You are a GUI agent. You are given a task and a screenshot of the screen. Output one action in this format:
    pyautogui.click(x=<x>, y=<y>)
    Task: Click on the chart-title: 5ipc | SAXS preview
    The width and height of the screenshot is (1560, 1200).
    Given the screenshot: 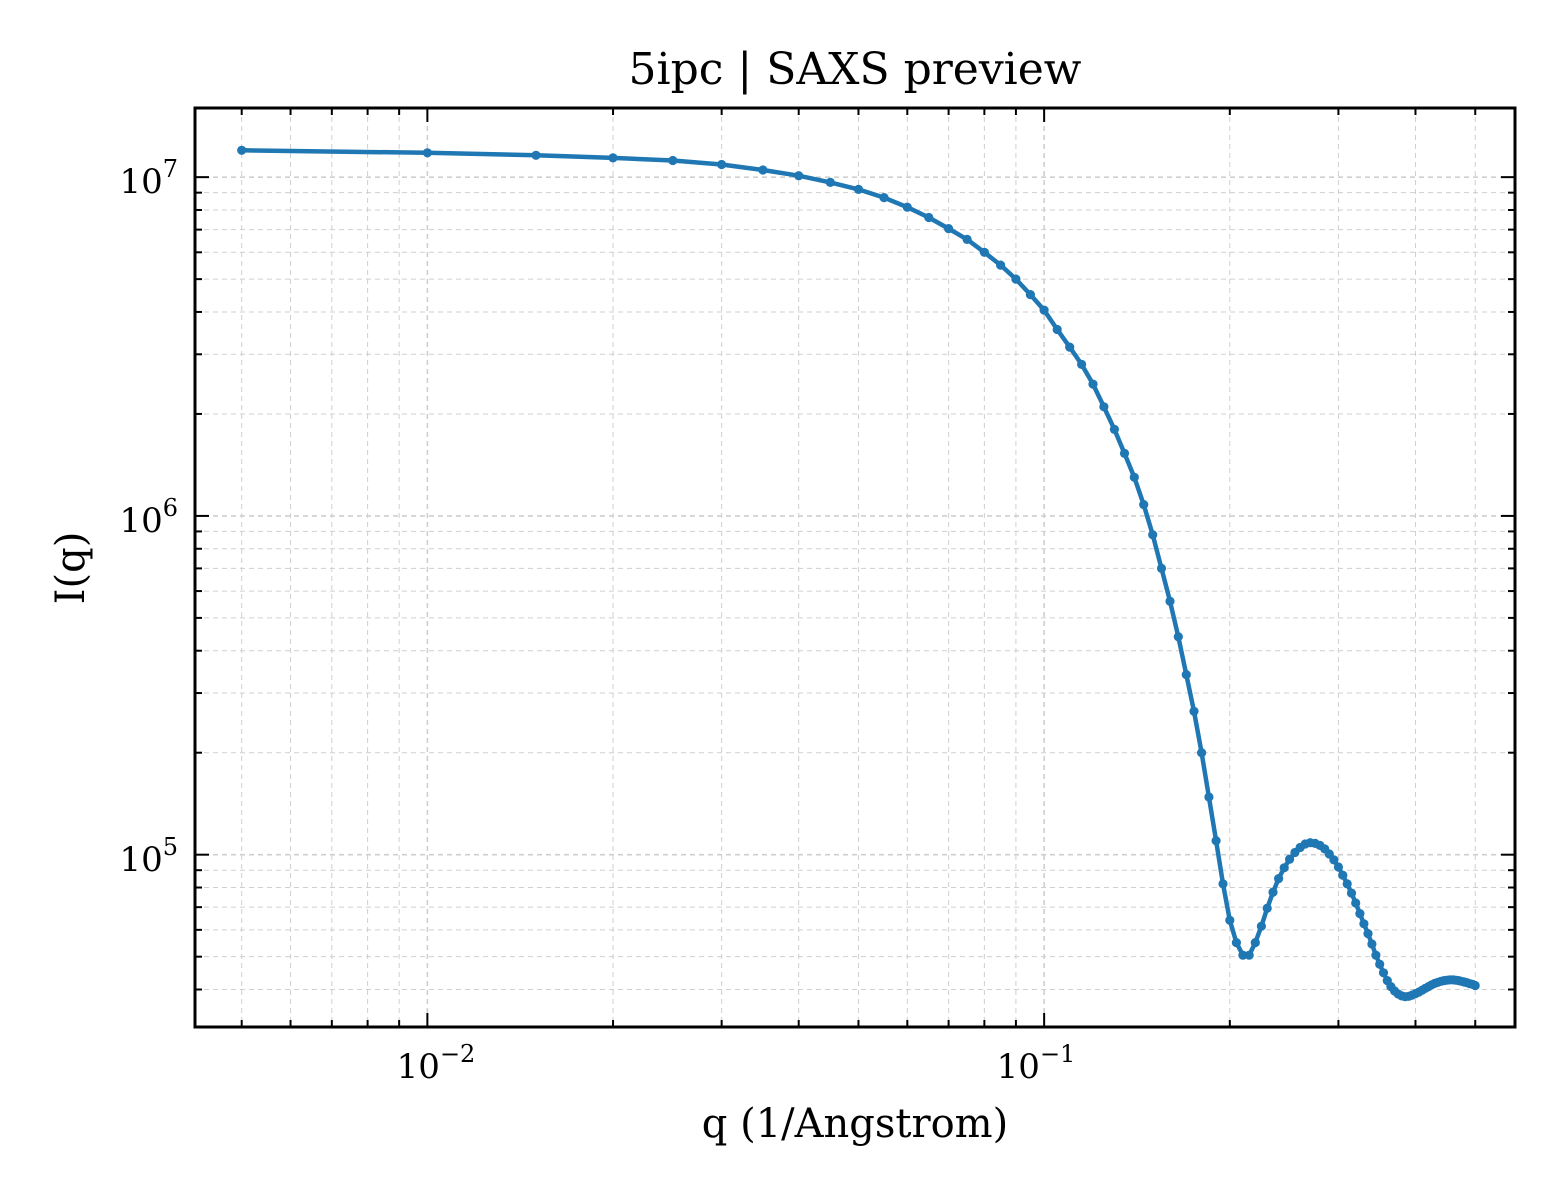 What is the action you would take?
    pyautogui.click(x=855, y=69)
    